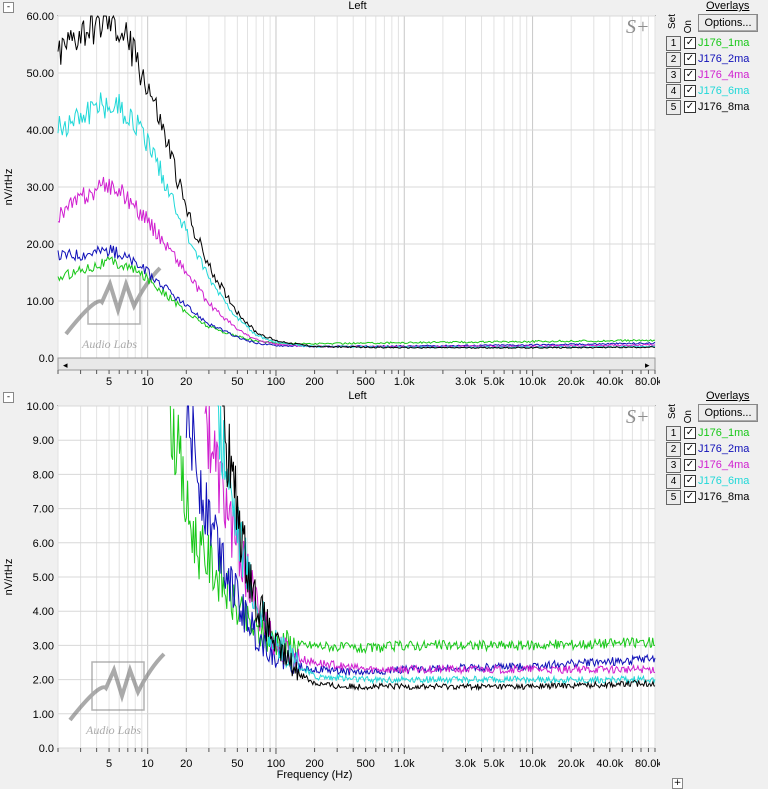 Image resolution: width=768 pixels, height=789 pixels. Describe the element at coordinates (40, 74) in the screenshot. I see `y-tick-label: 50.00` at that location.